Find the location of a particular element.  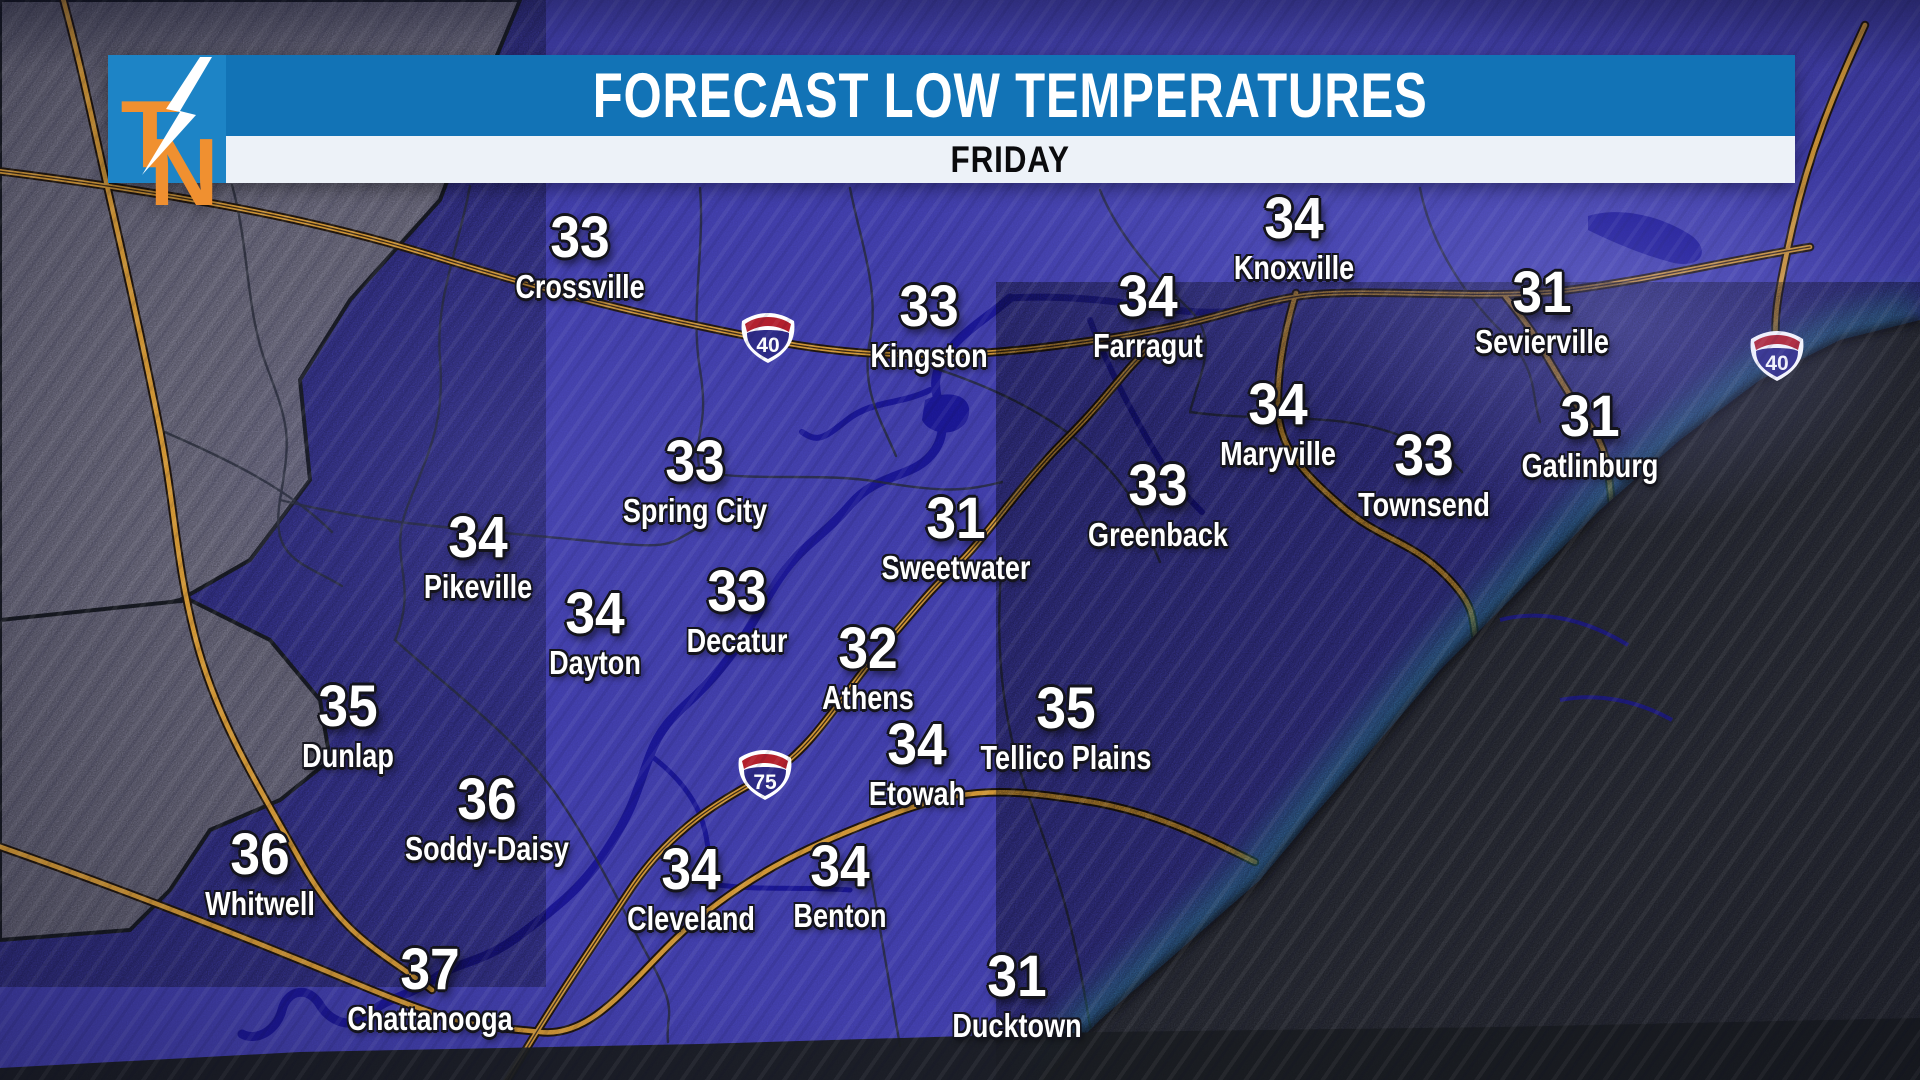

title-banner: T N FORECAST LOW TEMPERATURES FRIDAY is located at coordinates (951, 140).